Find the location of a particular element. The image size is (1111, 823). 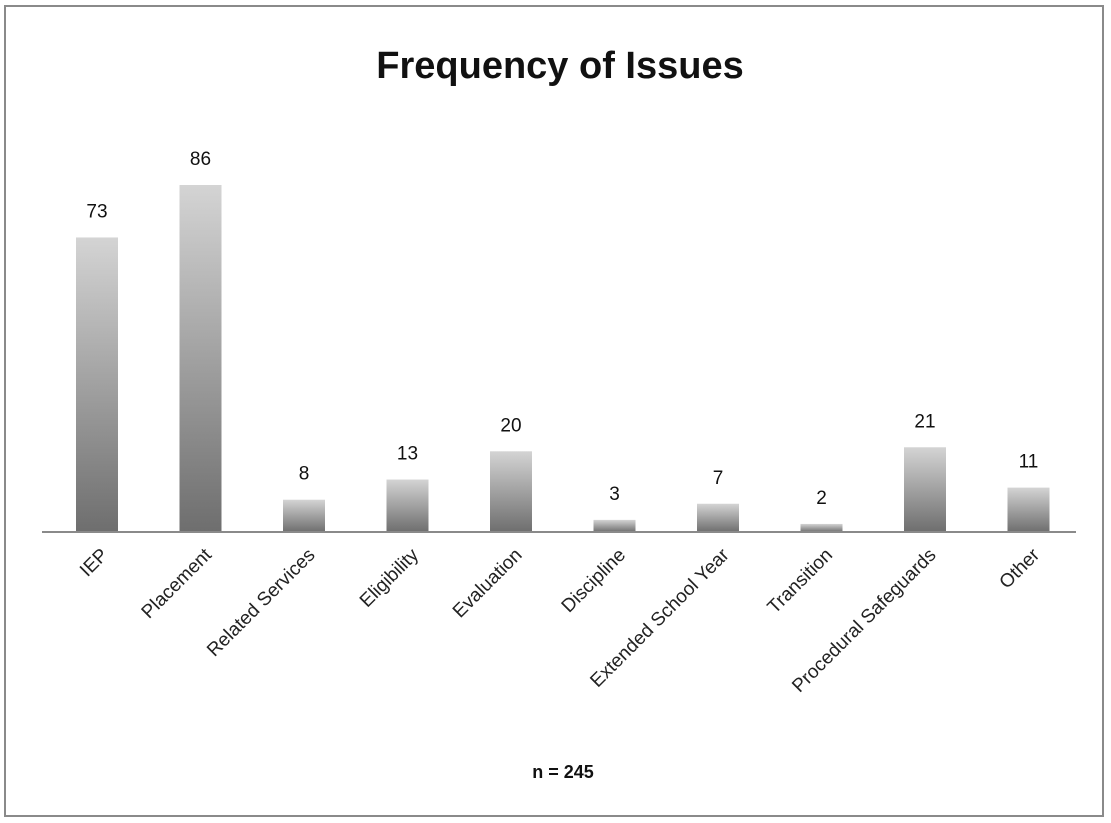

category-label-iep: IEP is located at coordinates (94, 563).